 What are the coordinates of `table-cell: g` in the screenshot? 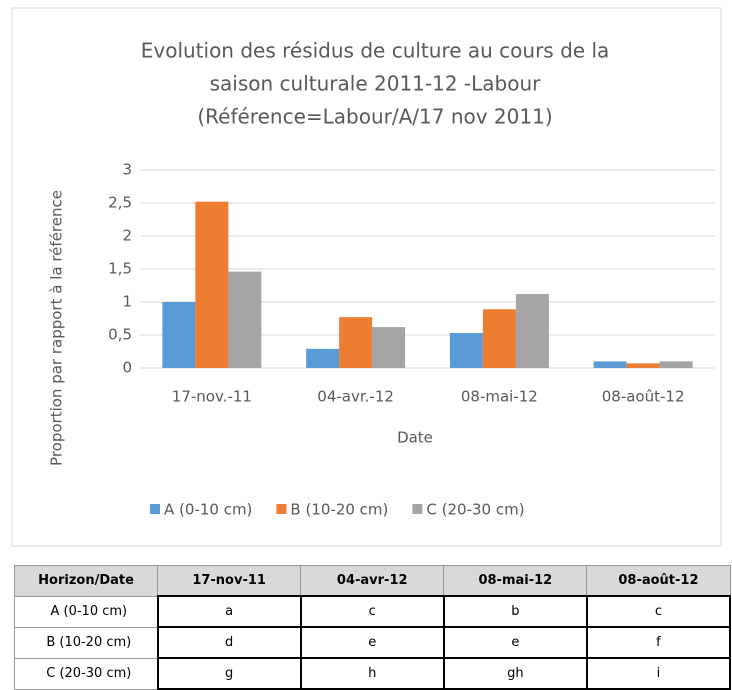 It's located at (229, 673).